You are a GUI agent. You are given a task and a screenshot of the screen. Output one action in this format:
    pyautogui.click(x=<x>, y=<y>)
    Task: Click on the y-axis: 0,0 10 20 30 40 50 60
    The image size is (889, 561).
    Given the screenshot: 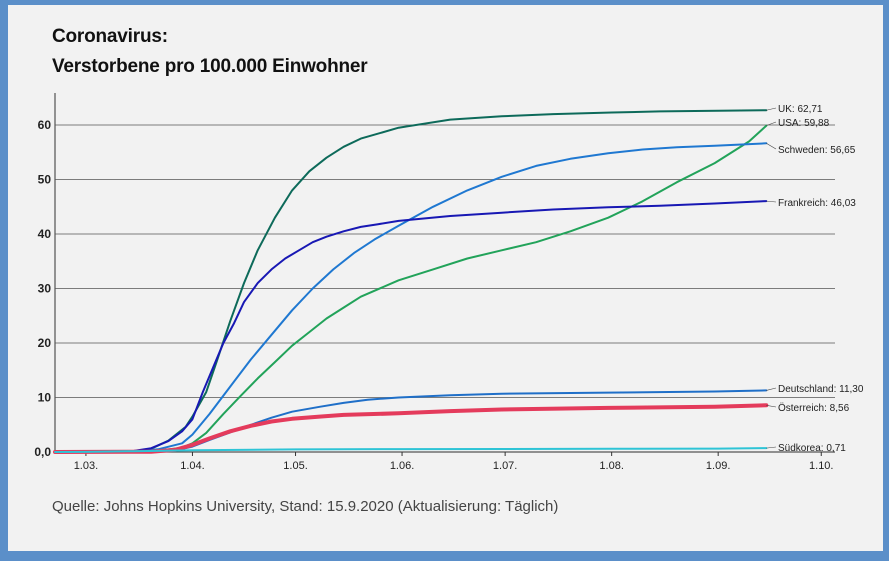 What is the action you would take?
    pyautogui.click(x=42, y=288)
    